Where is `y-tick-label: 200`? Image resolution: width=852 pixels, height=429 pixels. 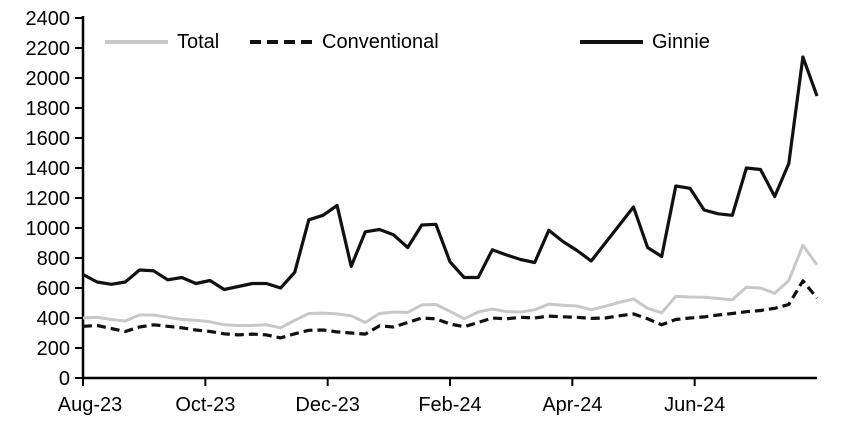 y-tick-label: 200 is located at coordinates (53, 349).